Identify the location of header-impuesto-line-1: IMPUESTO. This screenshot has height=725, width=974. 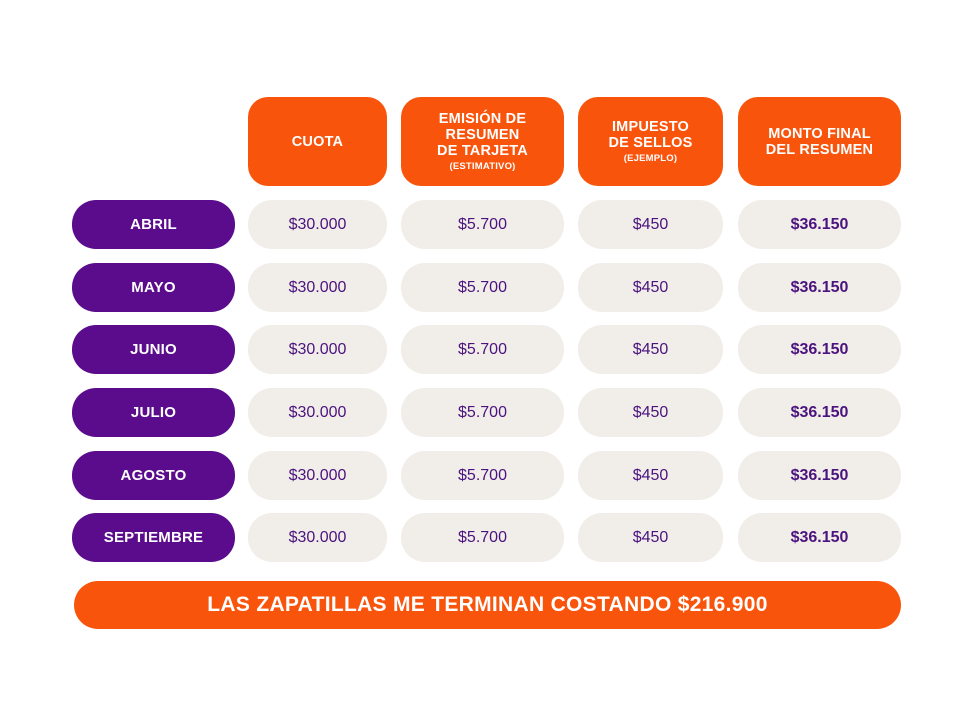
(650, 126).